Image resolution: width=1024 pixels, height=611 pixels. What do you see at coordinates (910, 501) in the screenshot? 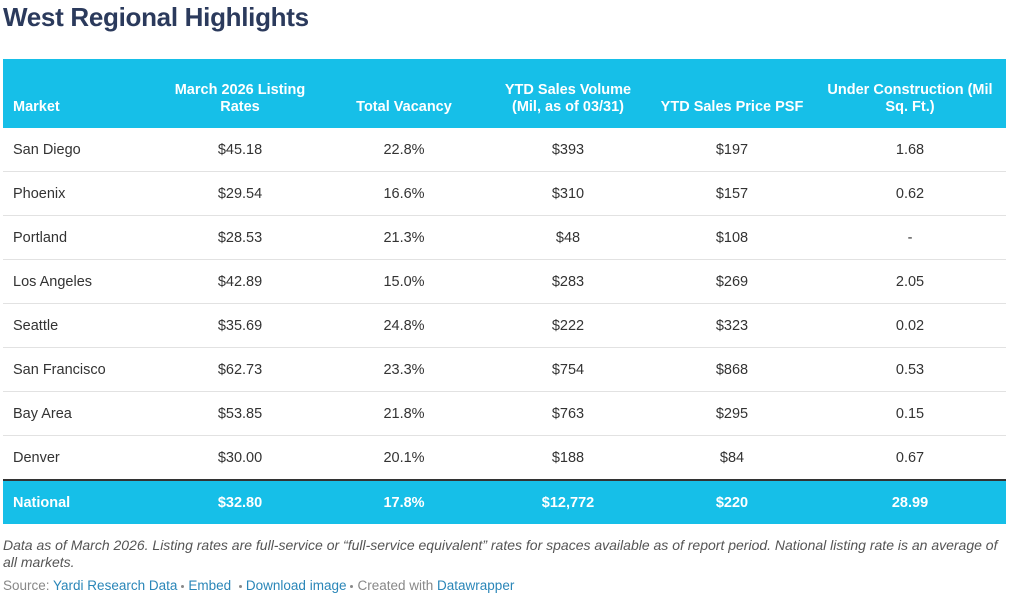
I see `value-cell: 28.99` at bounding box center [910, 501].